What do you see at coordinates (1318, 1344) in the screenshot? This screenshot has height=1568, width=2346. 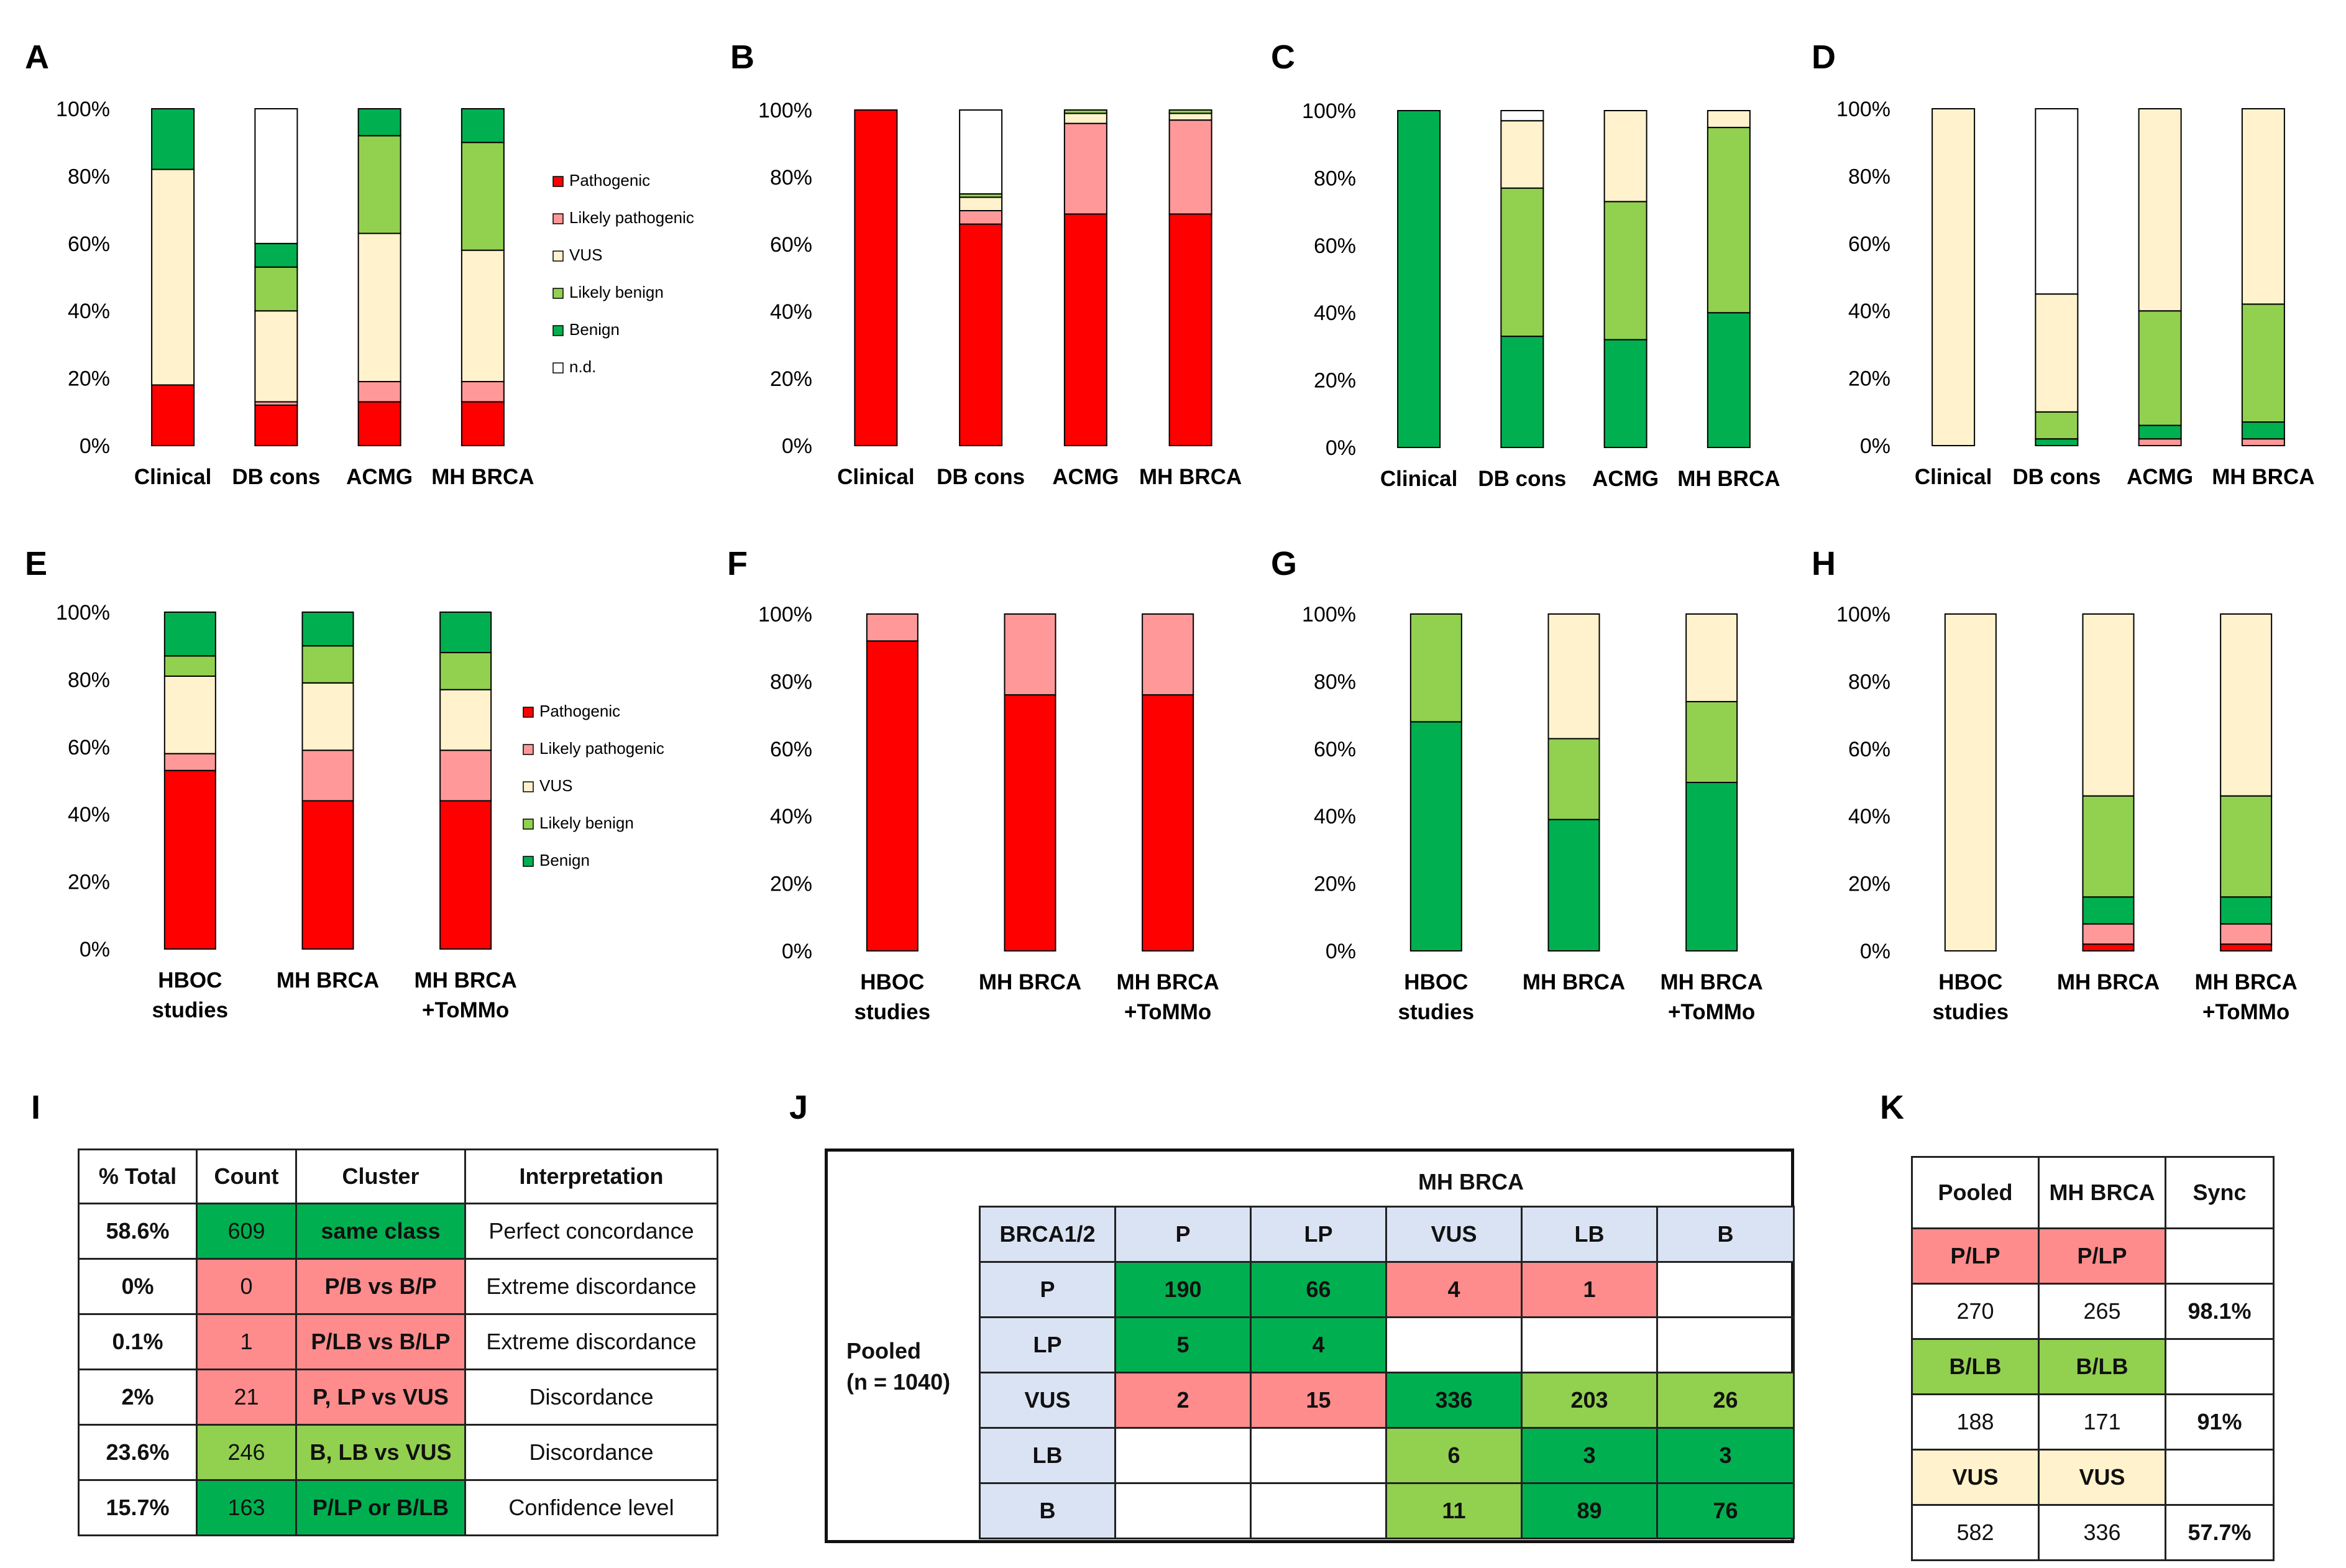 I see `matrix-cell: 4` at bounding box center [1318, 1344].